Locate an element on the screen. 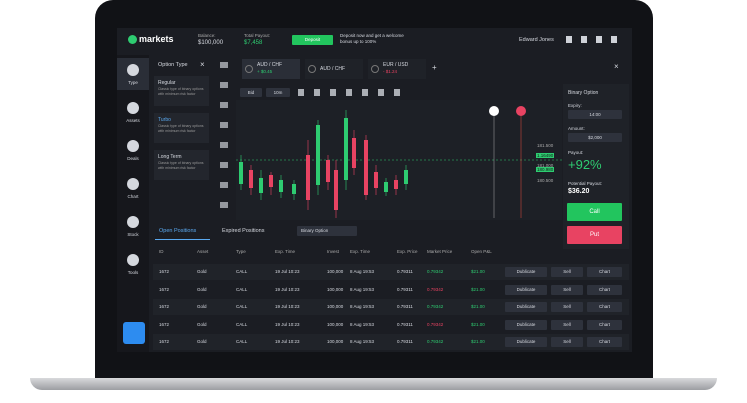 The image size is (747, 403). expiry: 14:00 is located at coordinates (595, 114).